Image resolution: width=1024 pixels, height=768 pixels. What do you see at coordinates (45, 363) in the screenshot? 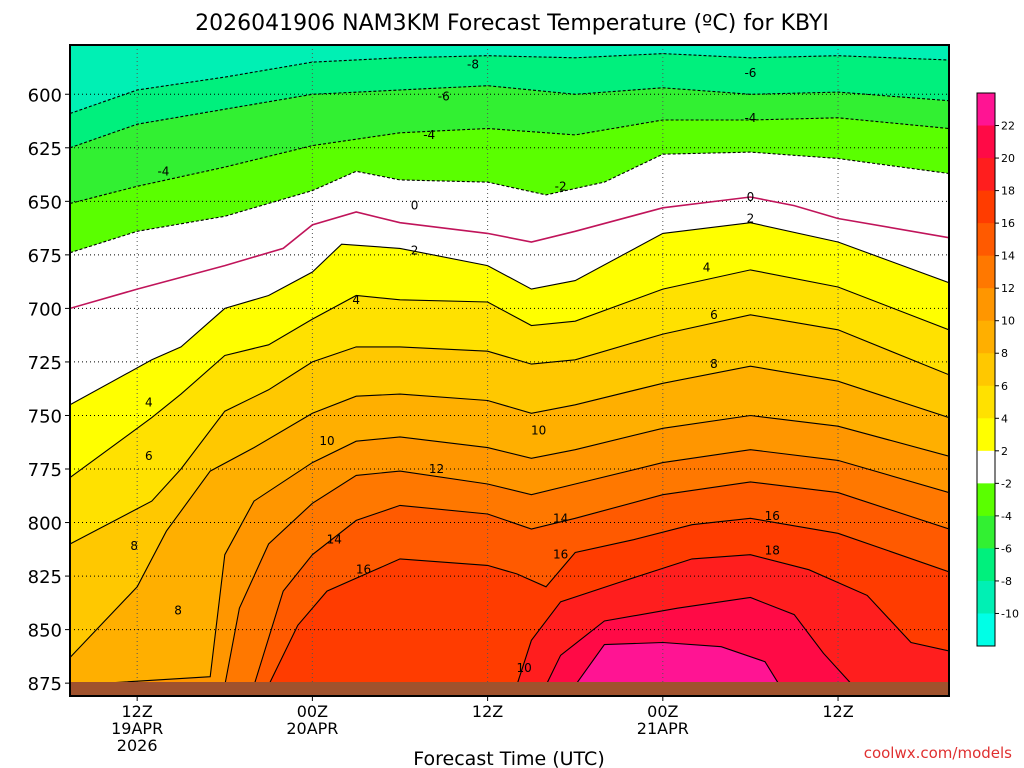
I see `y-tick-label: 725` at bounding box center [45, 363].